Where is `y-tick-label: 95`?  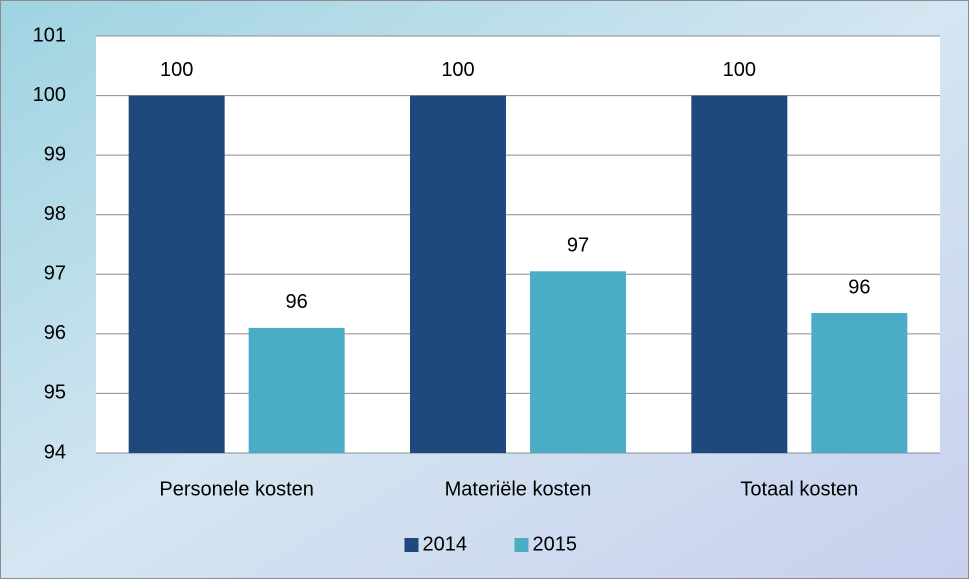 y-tick-label: 95 is located at coordinates (55, 393).